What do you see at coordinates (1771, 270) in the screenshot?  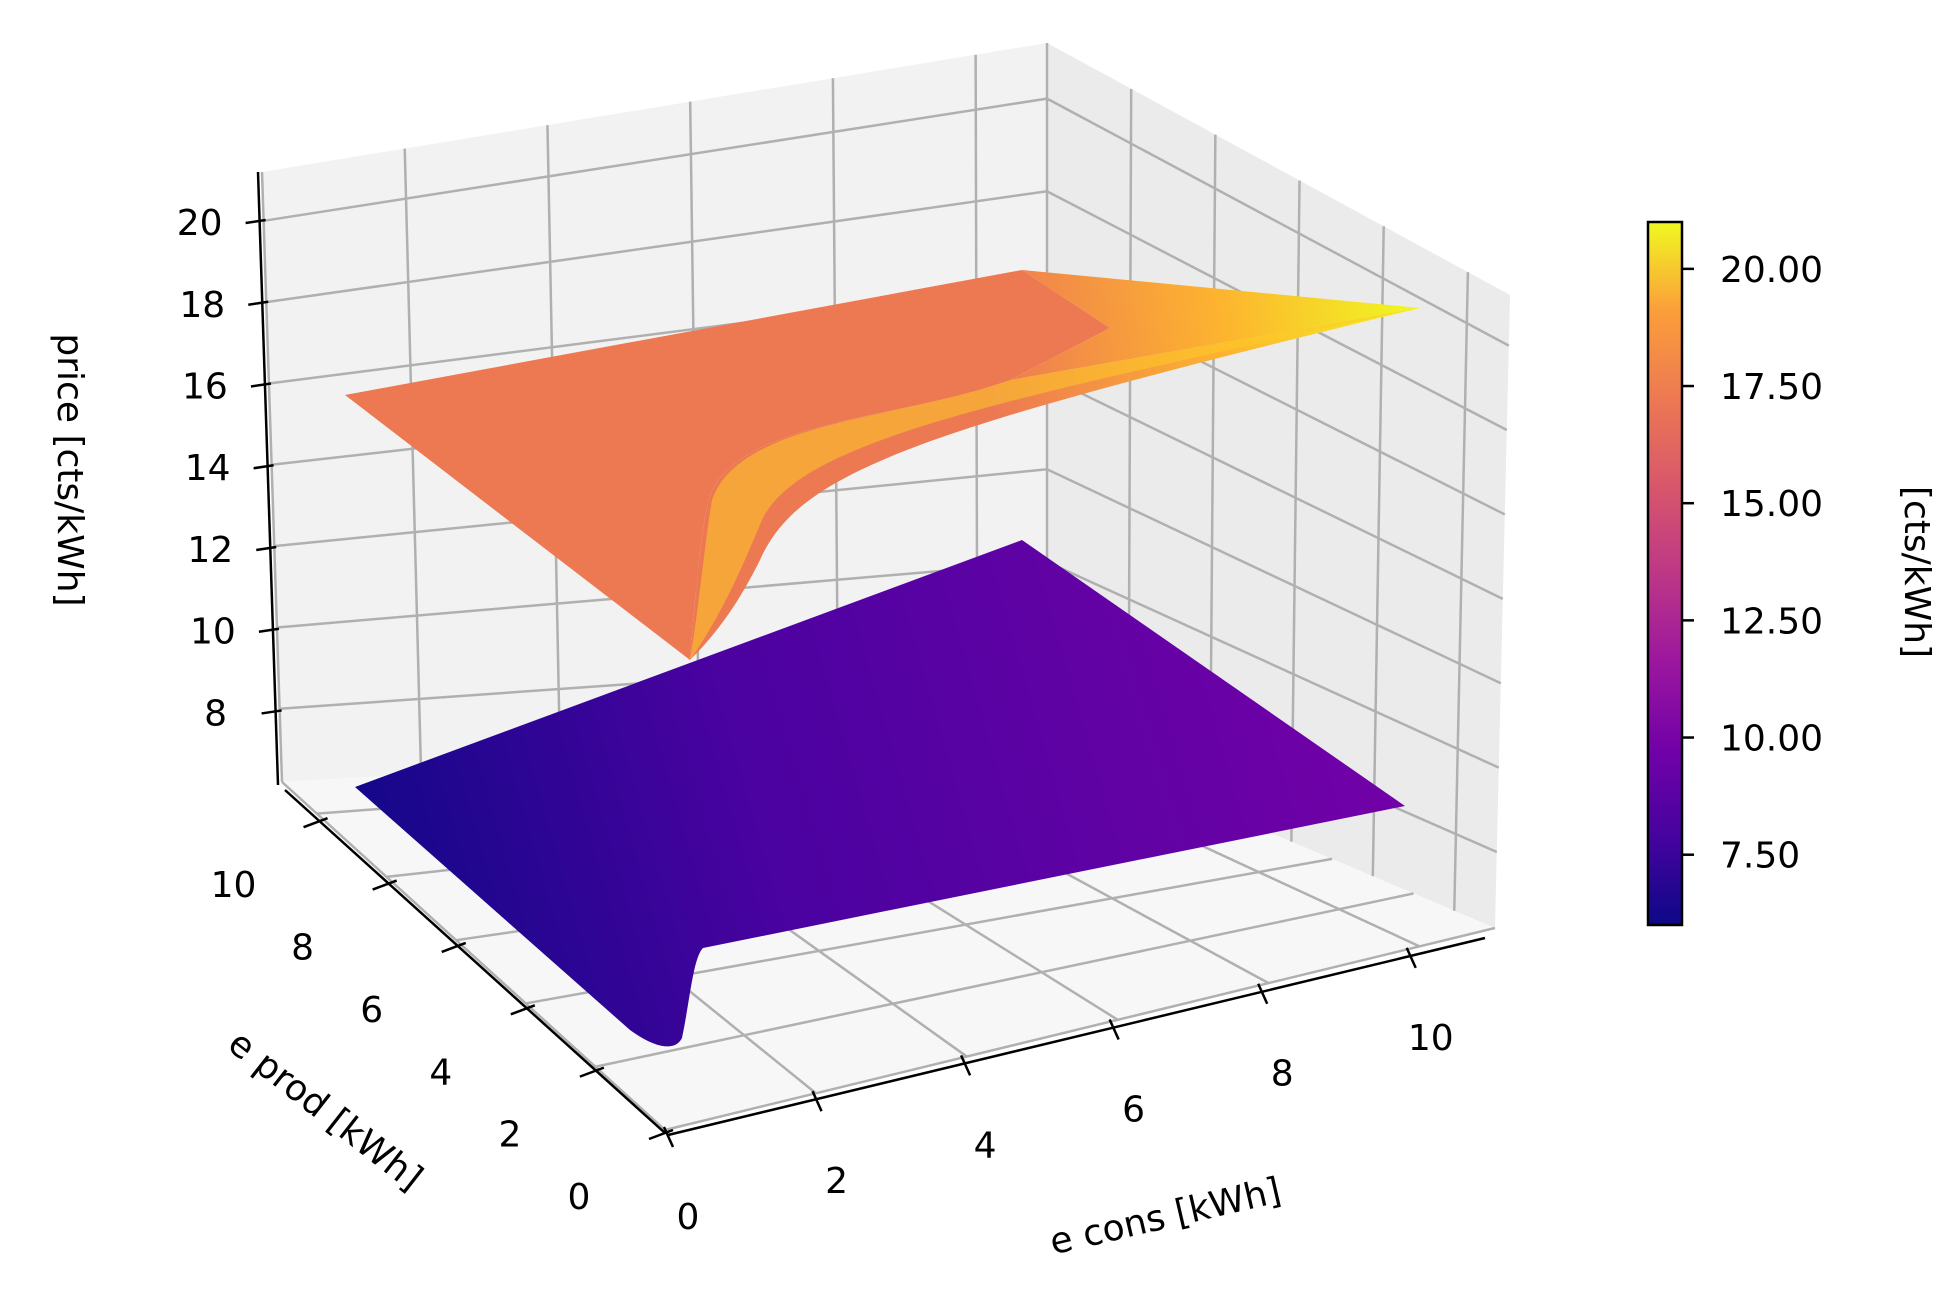 I see `colorbar-tick-label: 20.00` at bounding box center [1771, 270].